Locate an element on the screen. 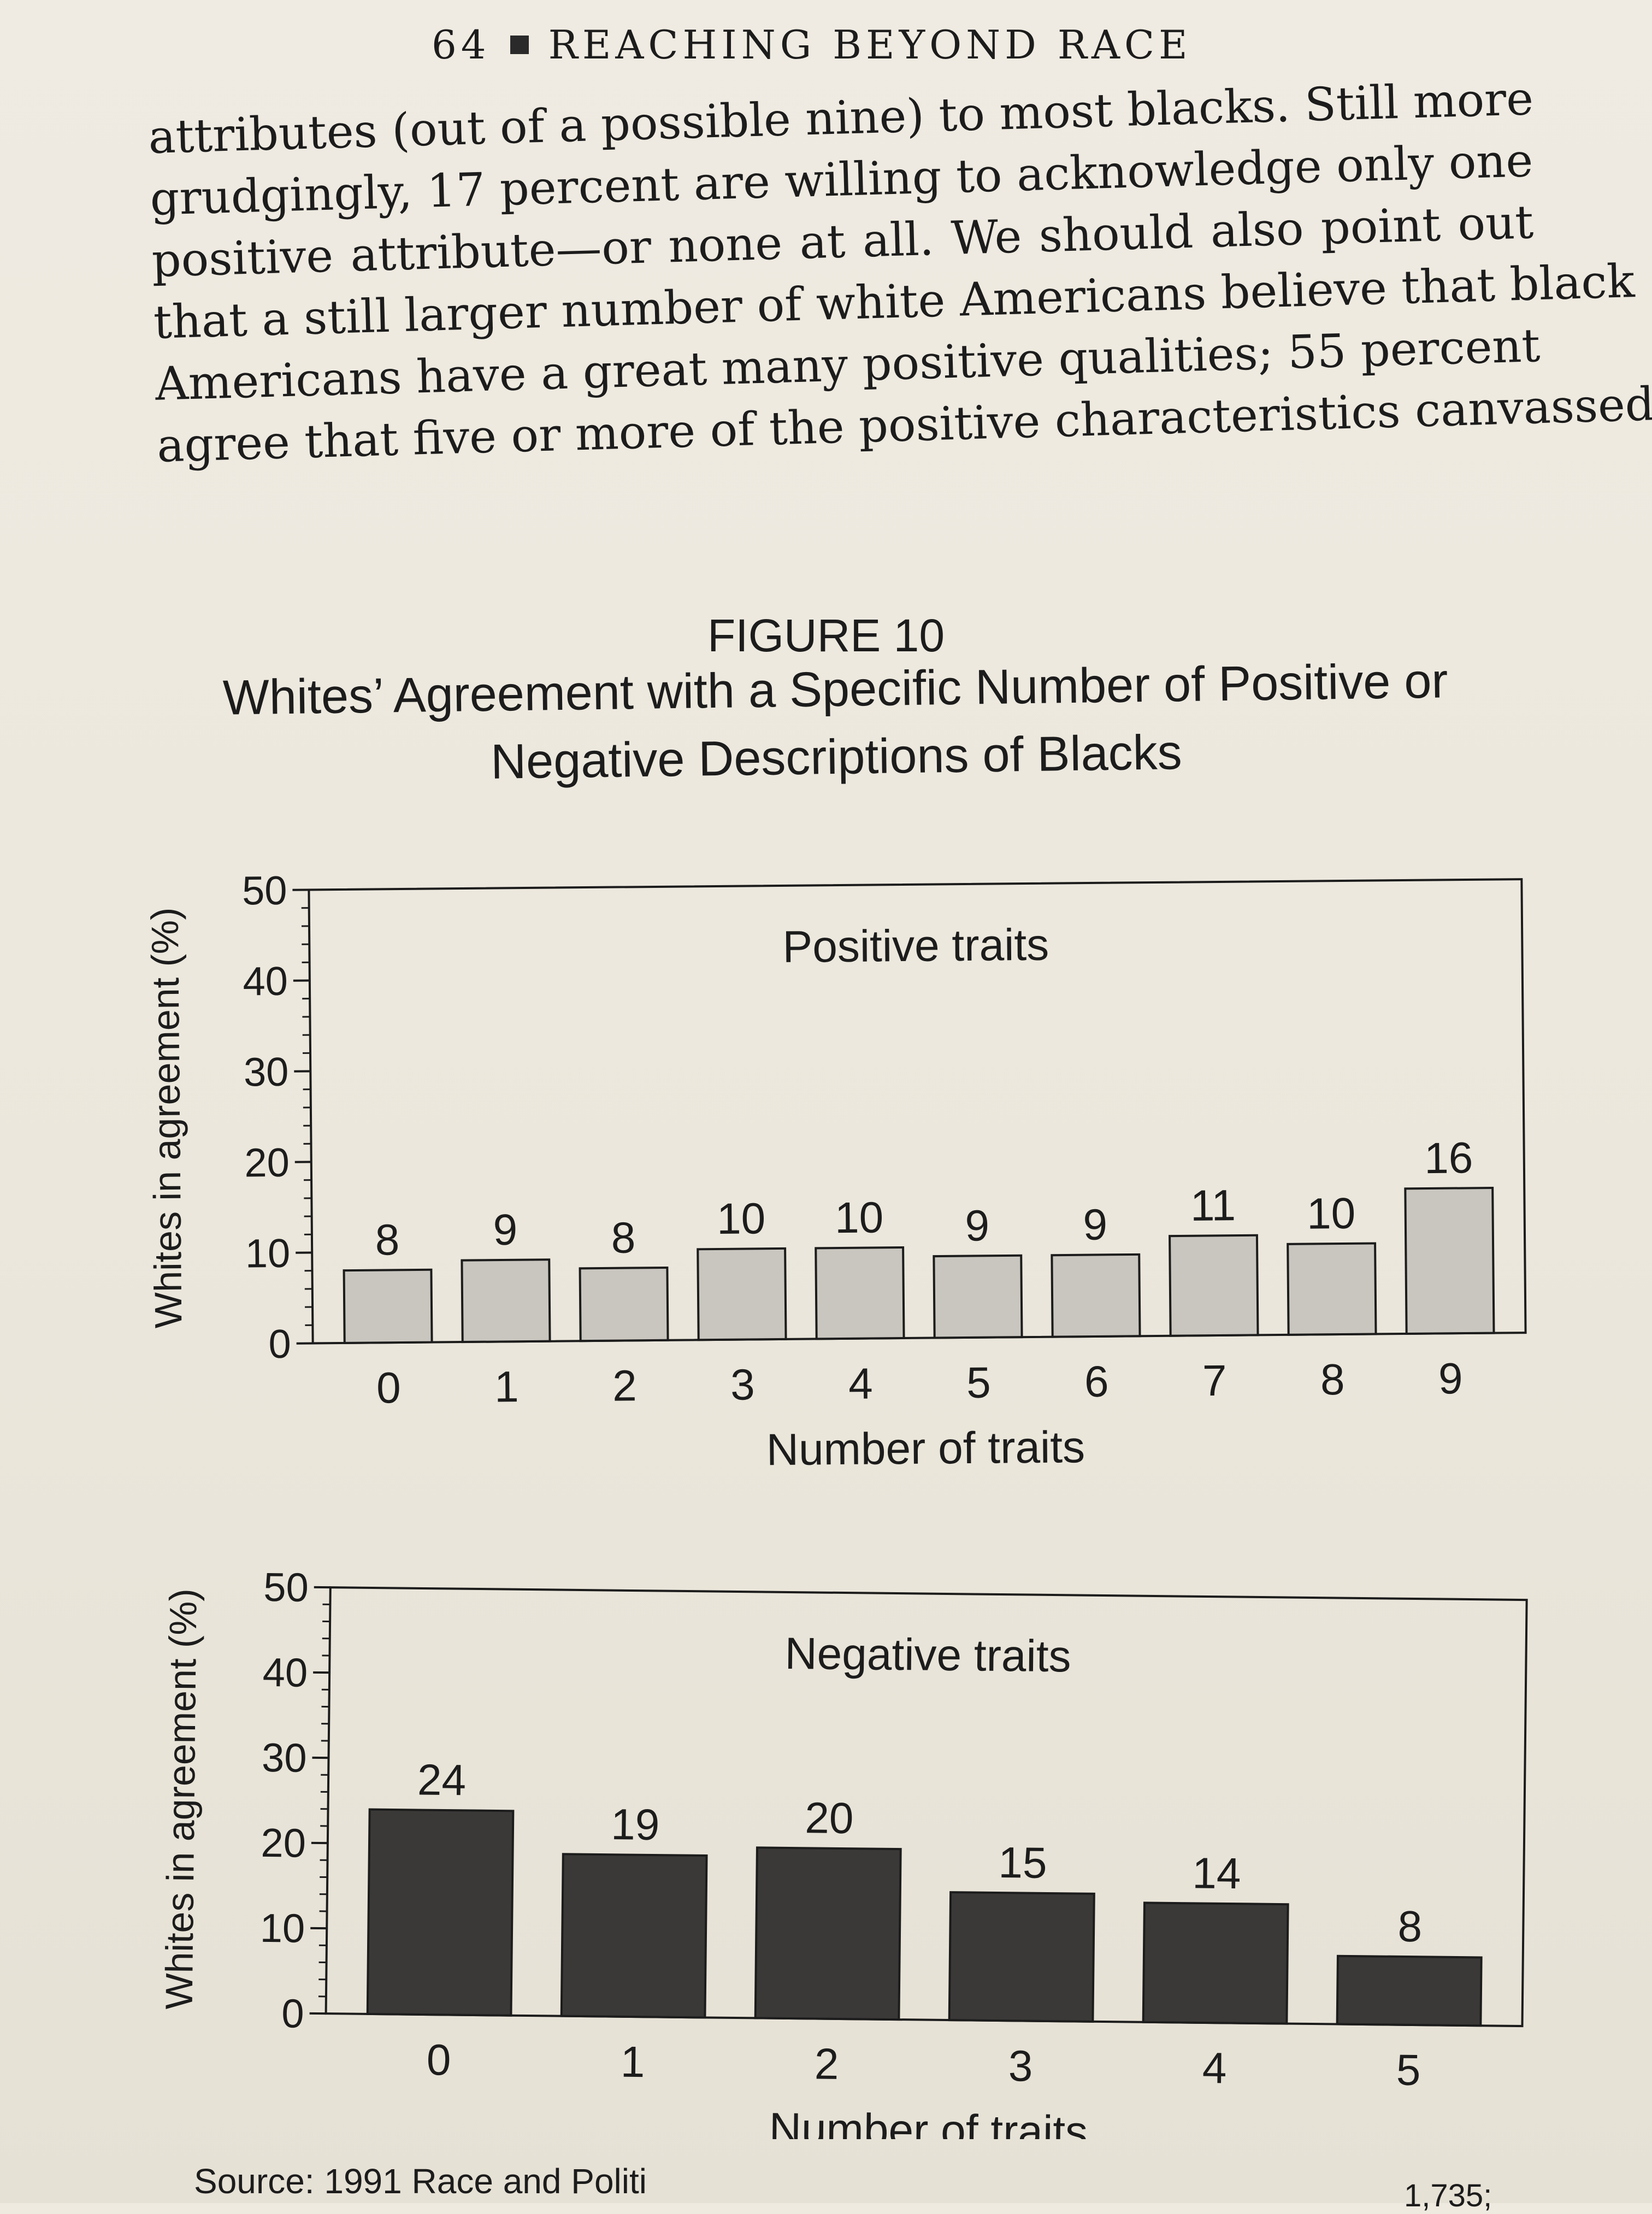  page-number: 64 is located at coordinates (461, 45).